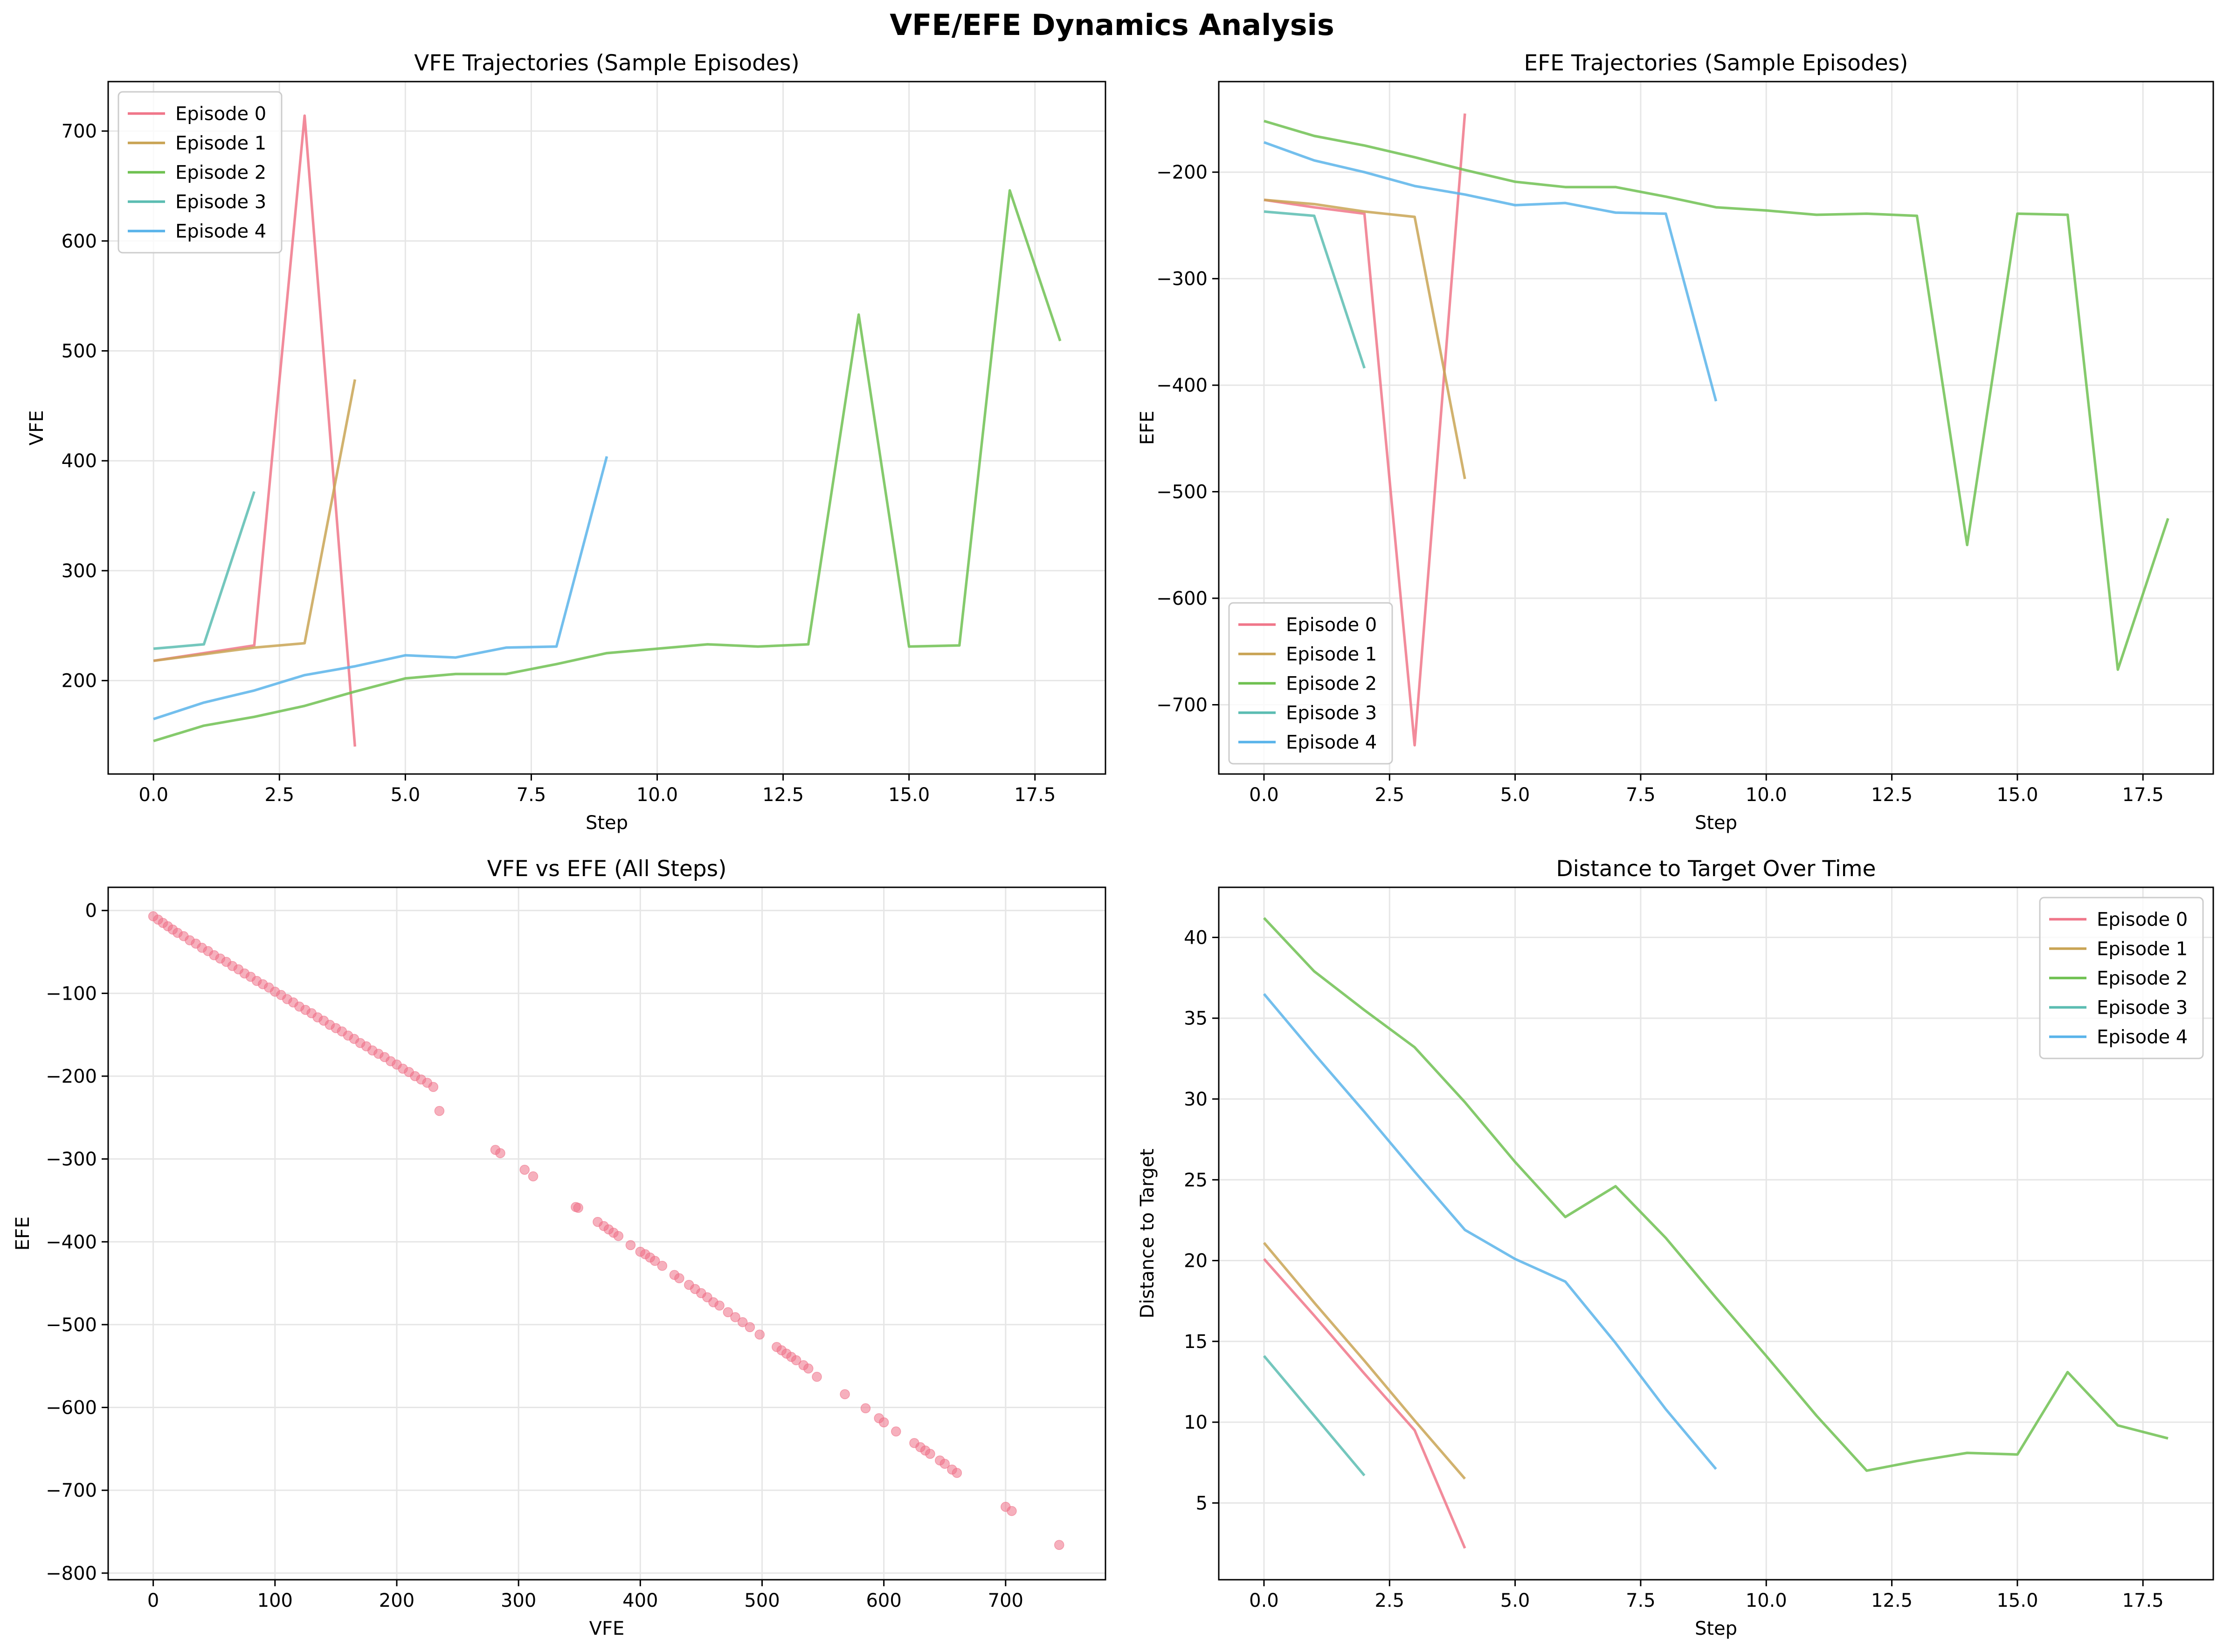 Image resolution: width=2224 pixels, height=1652 pixels. I want to click on y-tick-label: −700, so click(71, 1490).